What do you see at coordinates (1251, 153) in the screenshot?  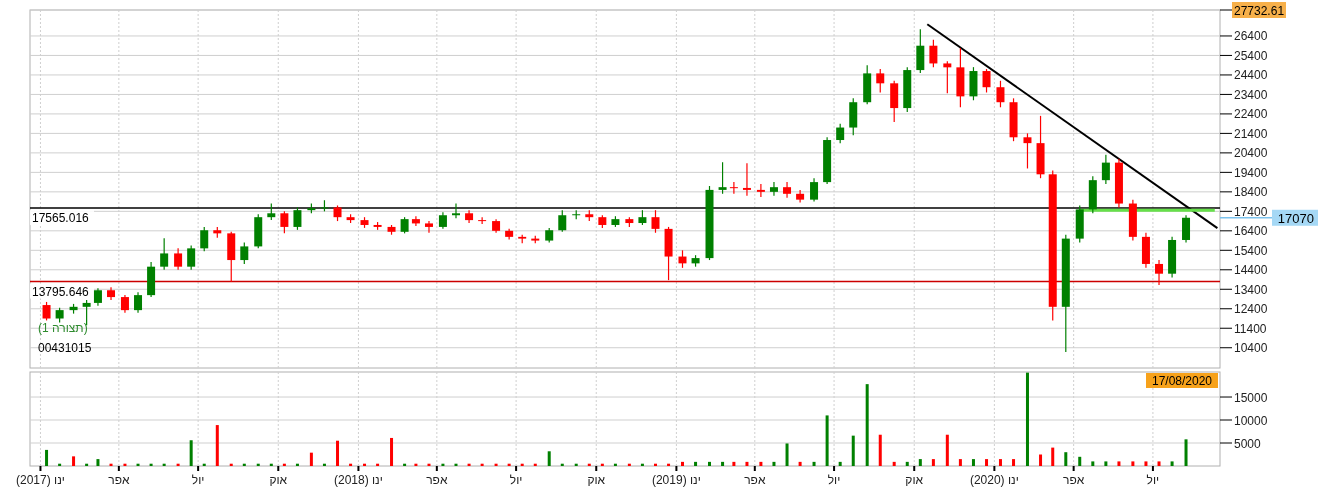 I see `y-tick-label: 20400` at bounding box center [1251, 153].